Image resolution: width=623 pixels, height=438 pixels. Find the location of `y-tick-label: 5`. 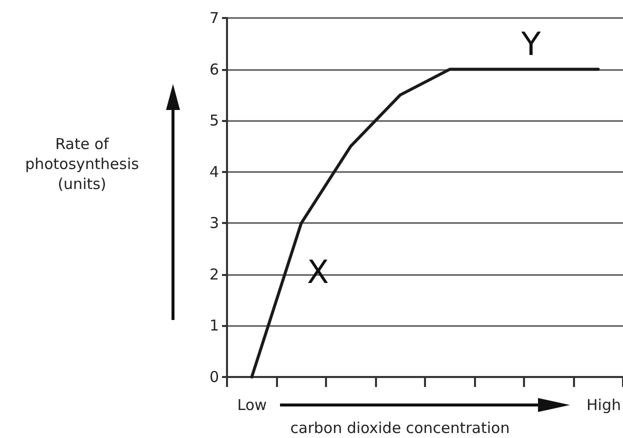

y-tick-label: 5 is located at coordinates (214, 121).